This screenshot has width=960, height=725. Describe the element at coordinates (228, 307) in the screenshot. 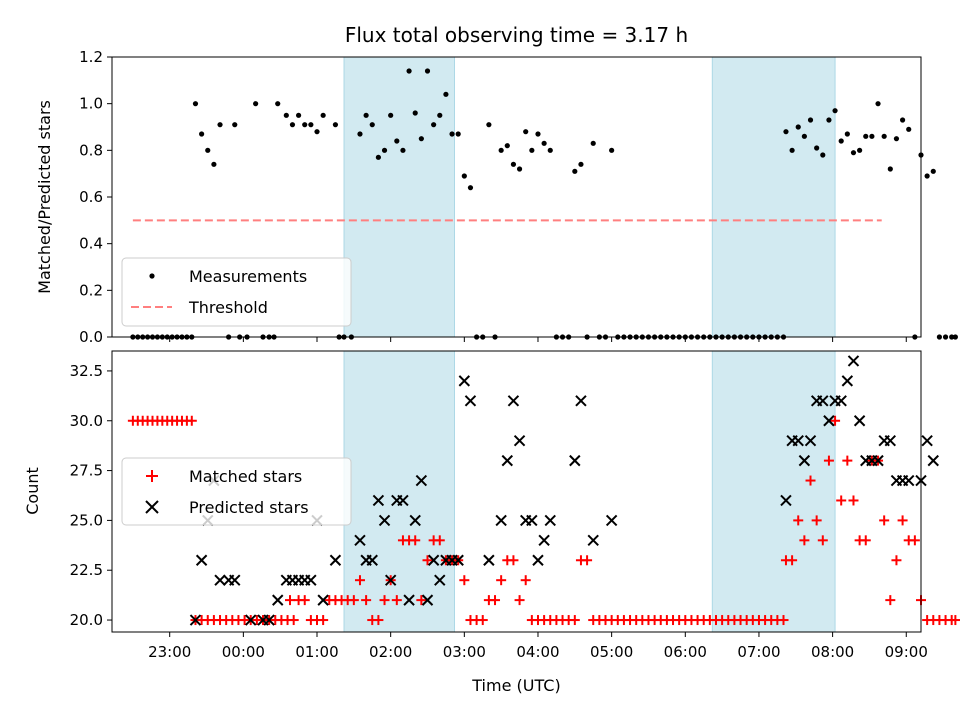

I see `legend-threshold-label: Threshold` at that location.